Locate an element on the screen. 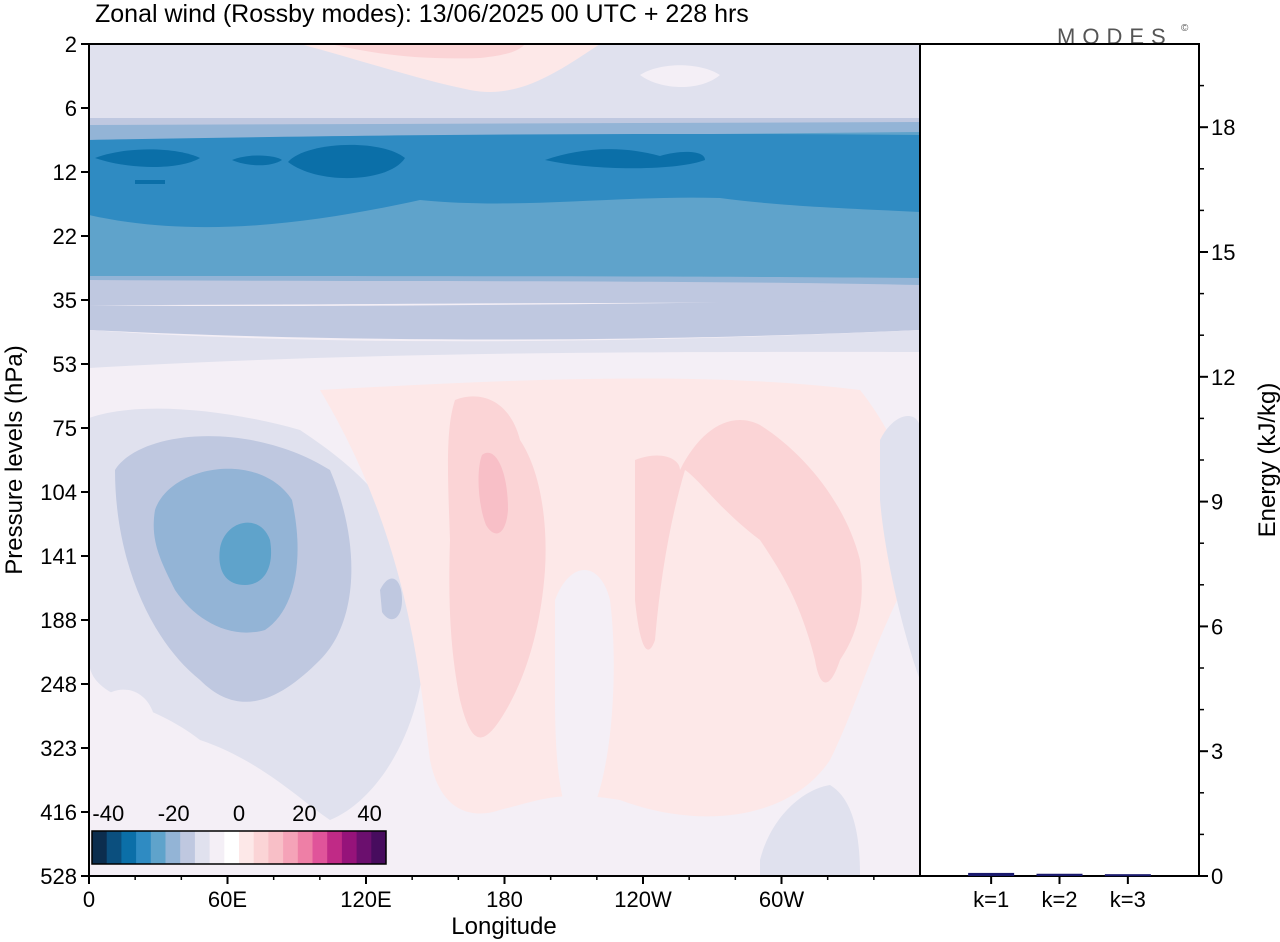 The width and height of the screenshot is (1280, 942). x-tick-label: 120E is located at coordinates (365, 899).